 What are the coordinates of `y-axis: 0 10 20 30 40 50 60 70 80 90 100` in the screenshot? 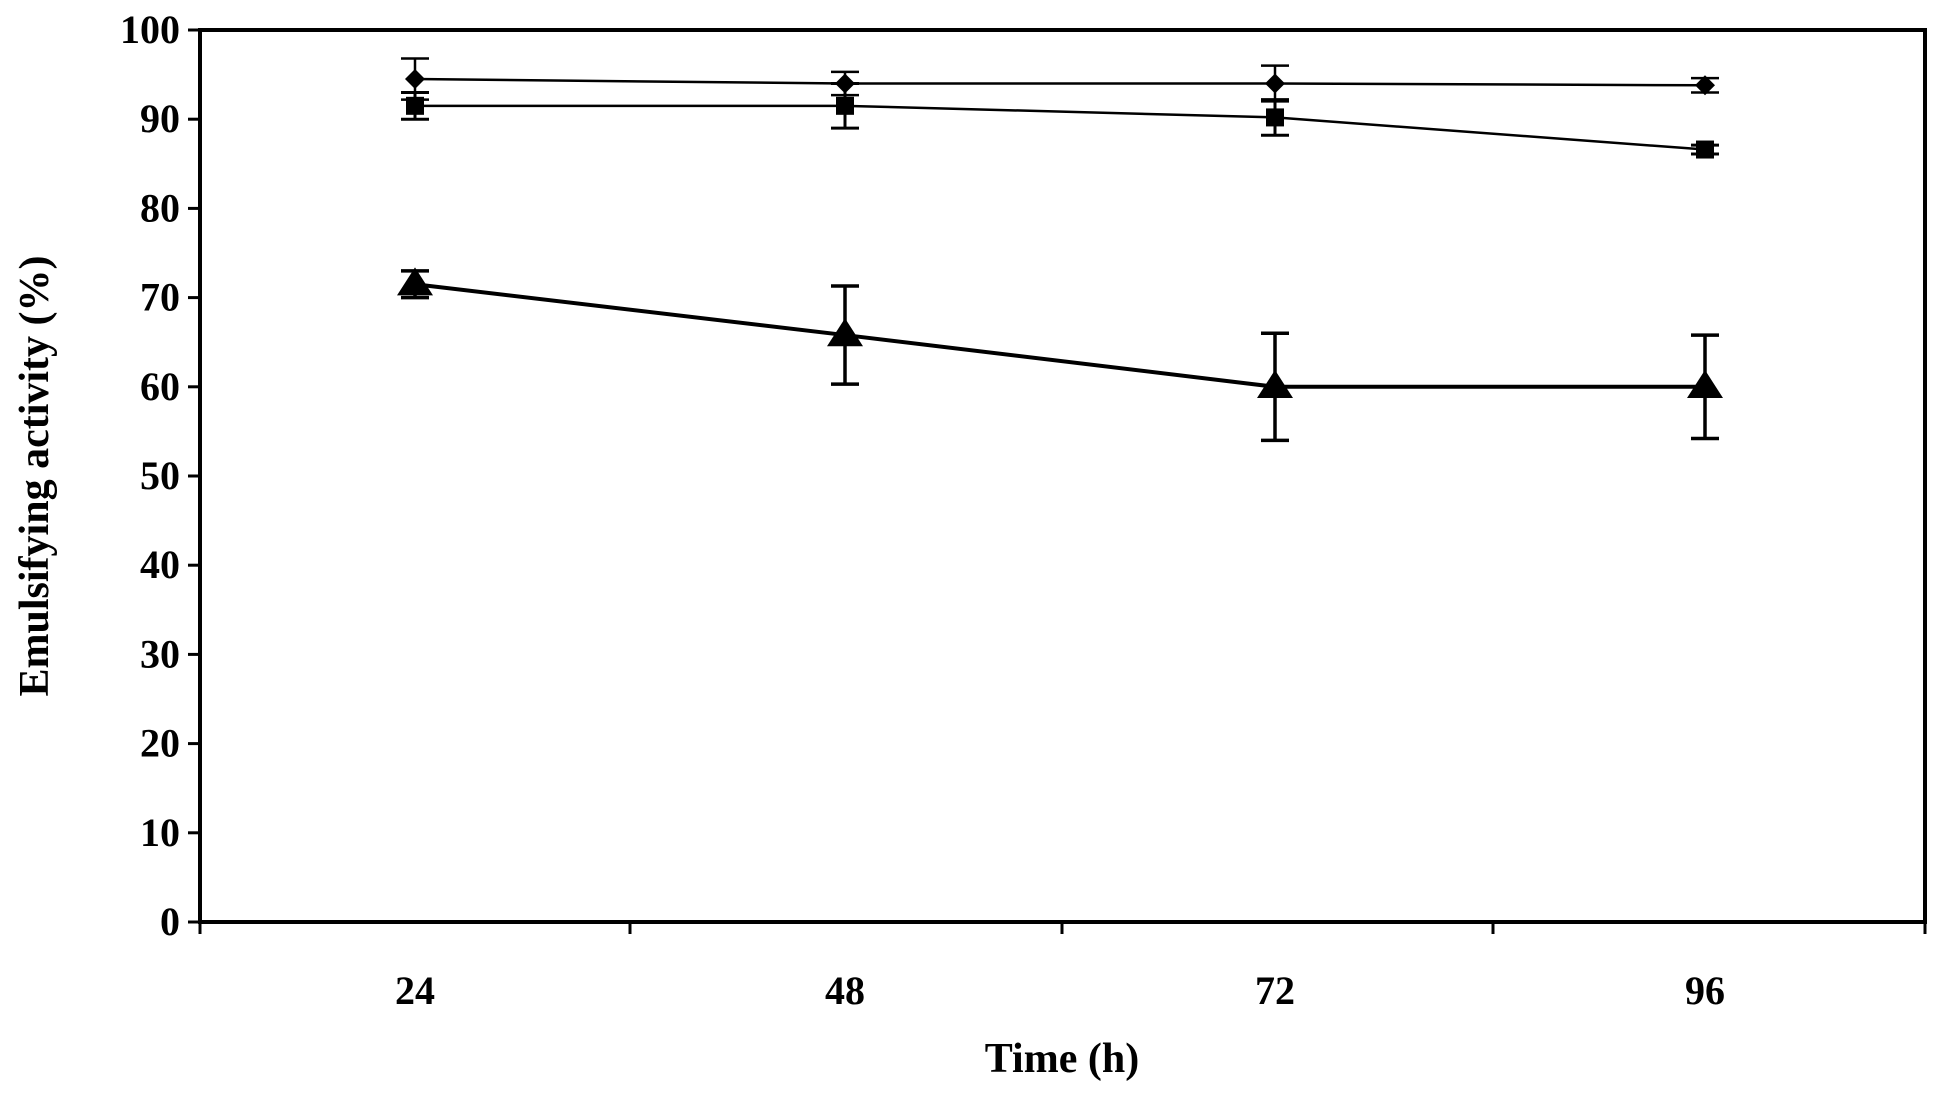 It's located at (160, 475).